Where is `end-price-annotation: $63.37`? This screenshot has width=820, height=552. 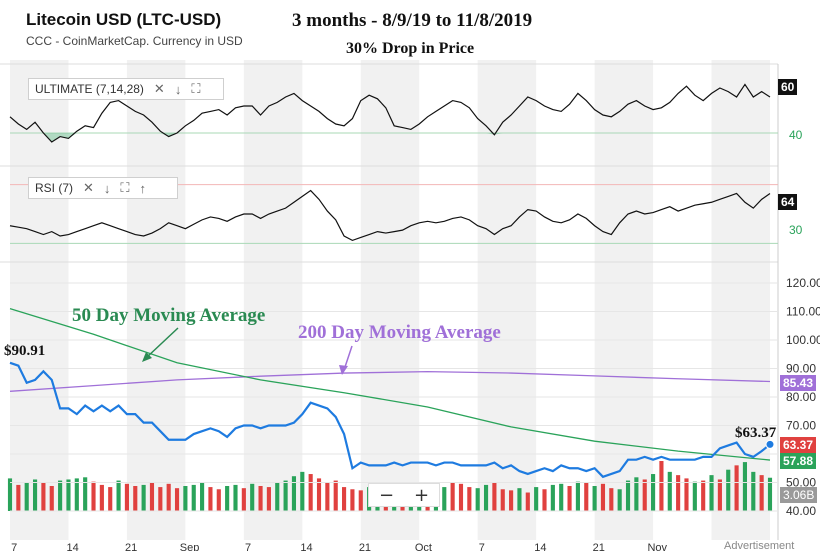 end-price-annotation: $63.37 is located at coordinates (756, 433).